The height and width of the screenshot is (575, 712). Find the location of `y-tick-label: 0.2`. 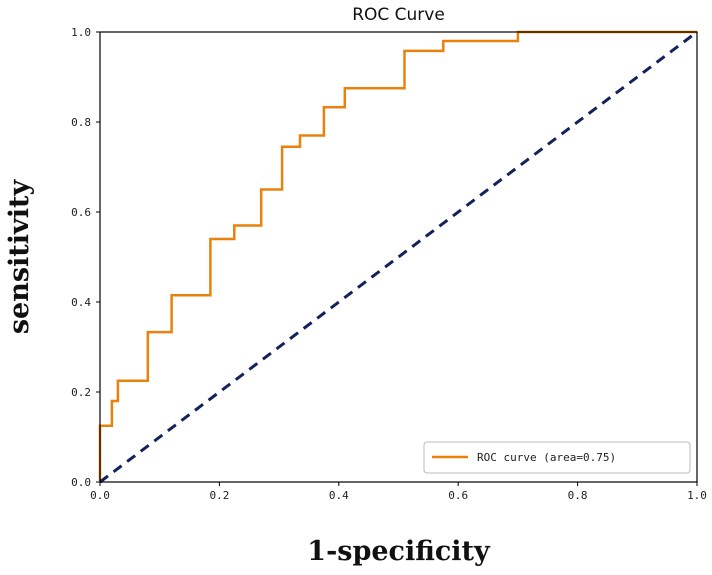

y-tick-label: 0.2 is located at coordinates (81, 392).